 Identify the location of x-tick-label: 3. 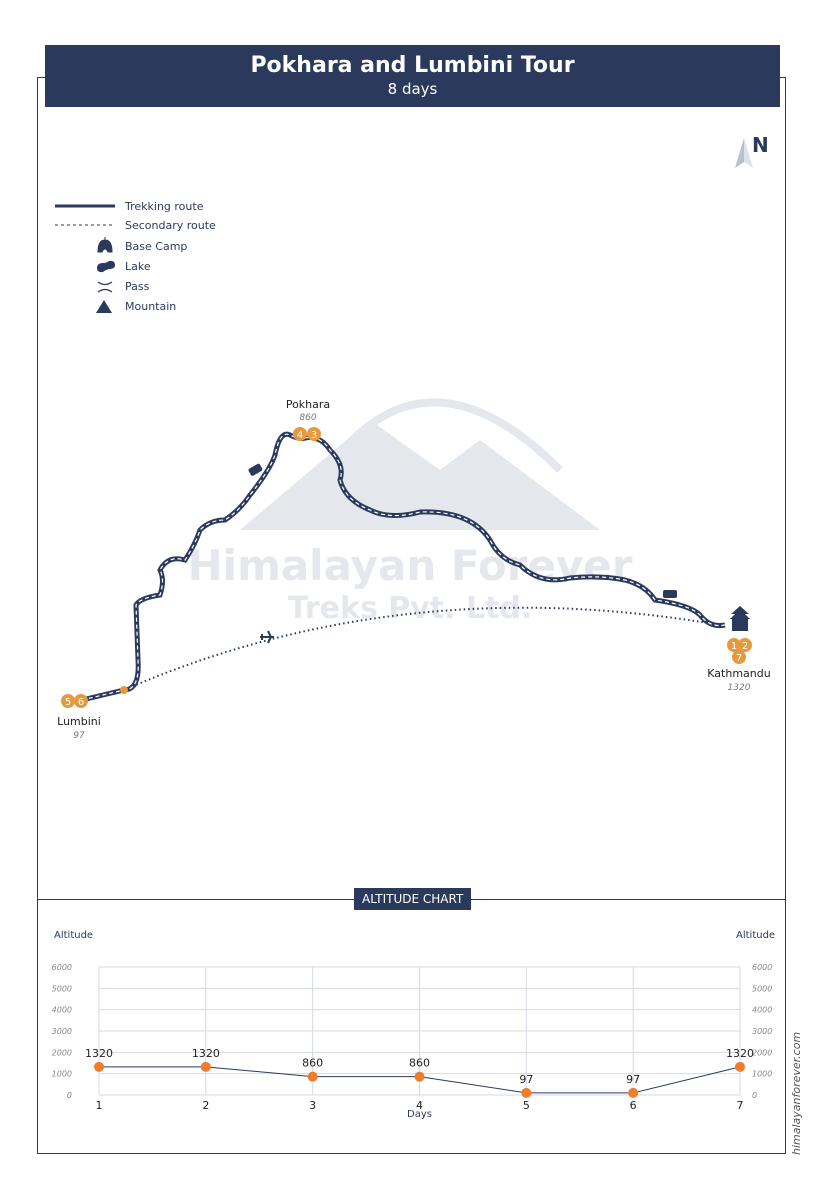
(312, 1105).